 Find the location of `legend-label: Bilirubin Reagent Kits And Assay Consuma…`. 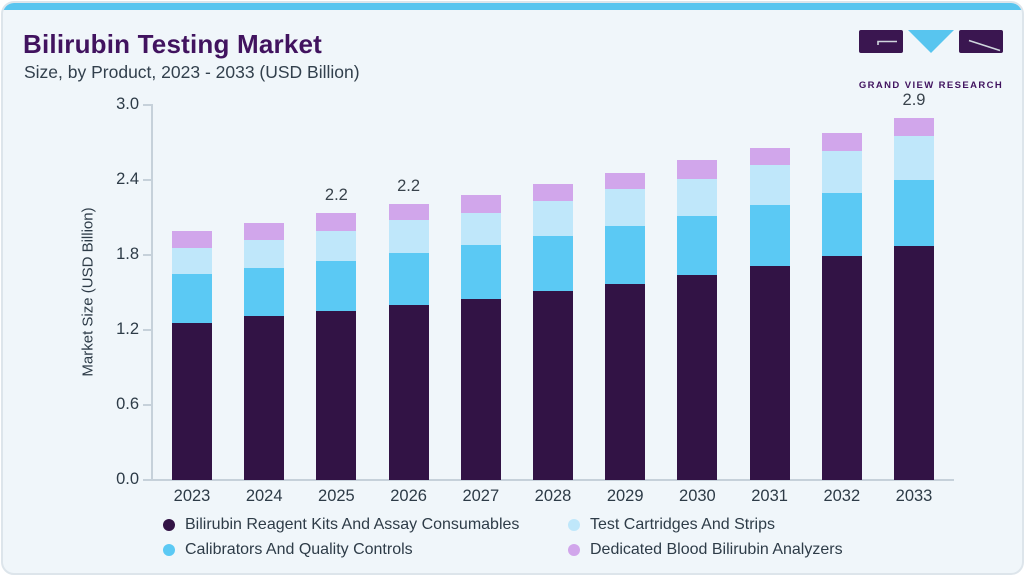

legend-label: Bilirubin Reagent Kits And Assay Consuma… is located at coordinates (352, 524).